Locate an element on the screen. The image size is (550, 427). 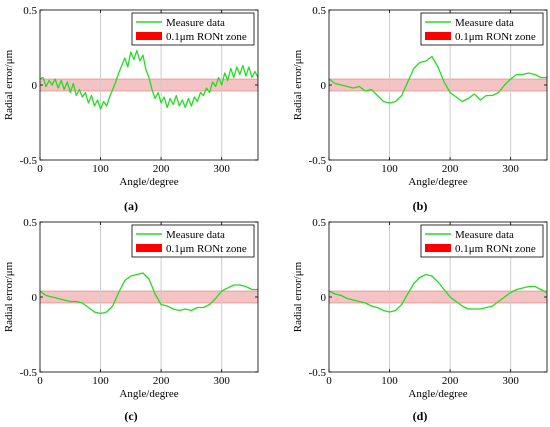
panel-label: (d) is located at coordinates (420, 416).